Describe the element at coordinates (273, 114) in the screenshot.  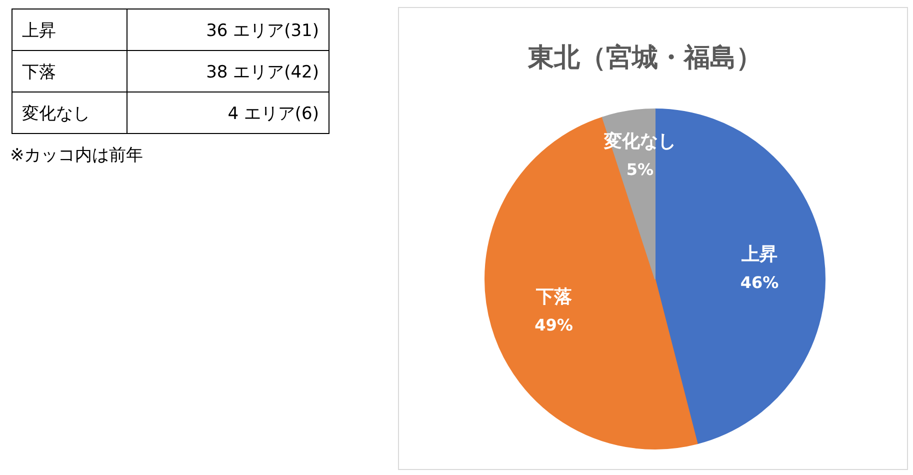
I see `text: 4 エリア(6)` at that location.